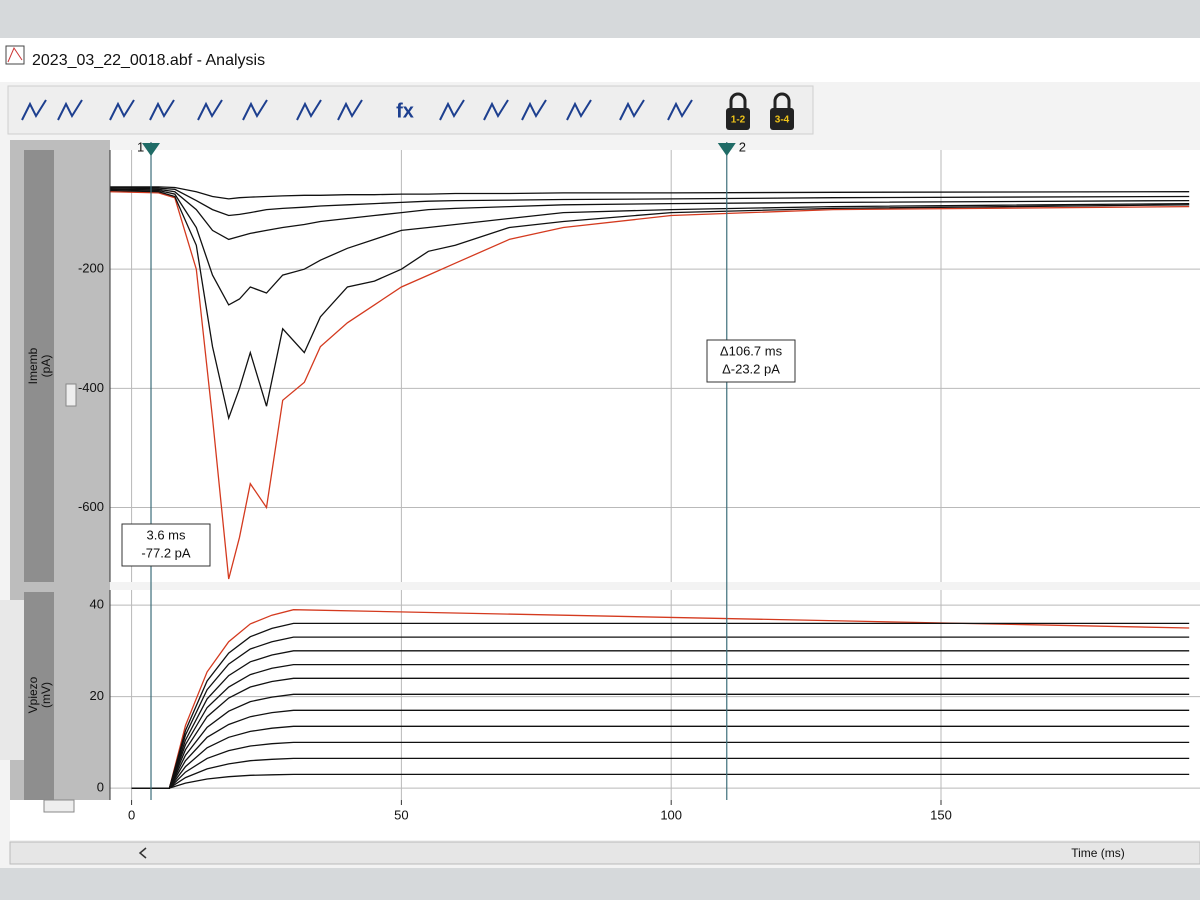 The image size is (1200, 900). Describe the element at coordinates (131, 814) in the screenshot. I see `x-tick-label: 0` at that location.